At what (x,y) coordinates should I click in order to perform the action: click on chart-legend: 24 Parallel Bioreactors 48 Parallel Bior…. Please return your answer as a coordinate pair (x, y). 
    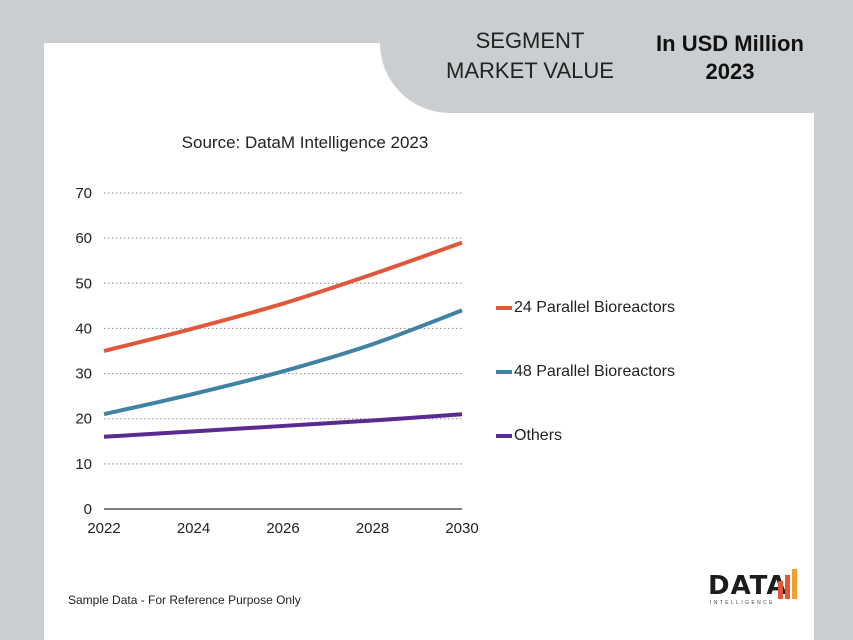
    Looking at the image, I should click on (585, 394).